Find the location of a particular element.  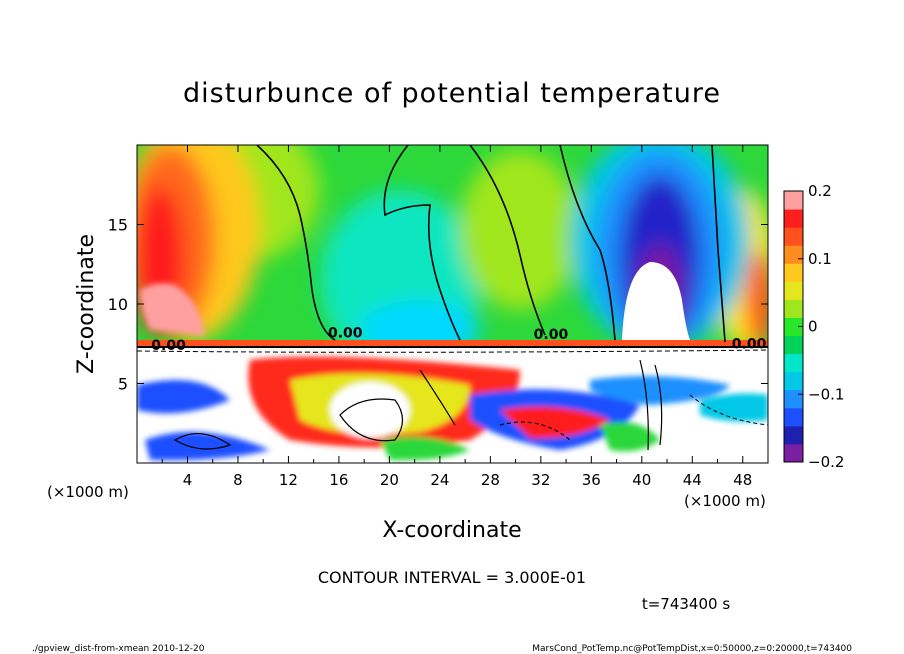

x-tick-label: 16 is located at coordinates (338, 480).